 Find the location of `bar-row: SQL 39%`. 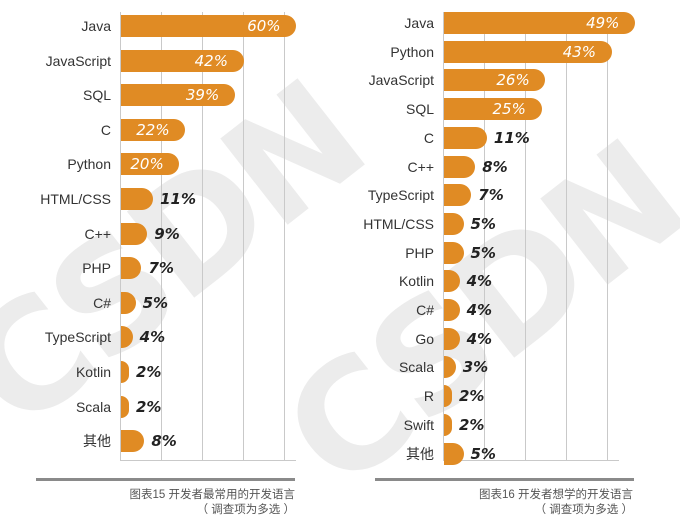

bar-row: SQL 39% is located at coordinates (170, 95).